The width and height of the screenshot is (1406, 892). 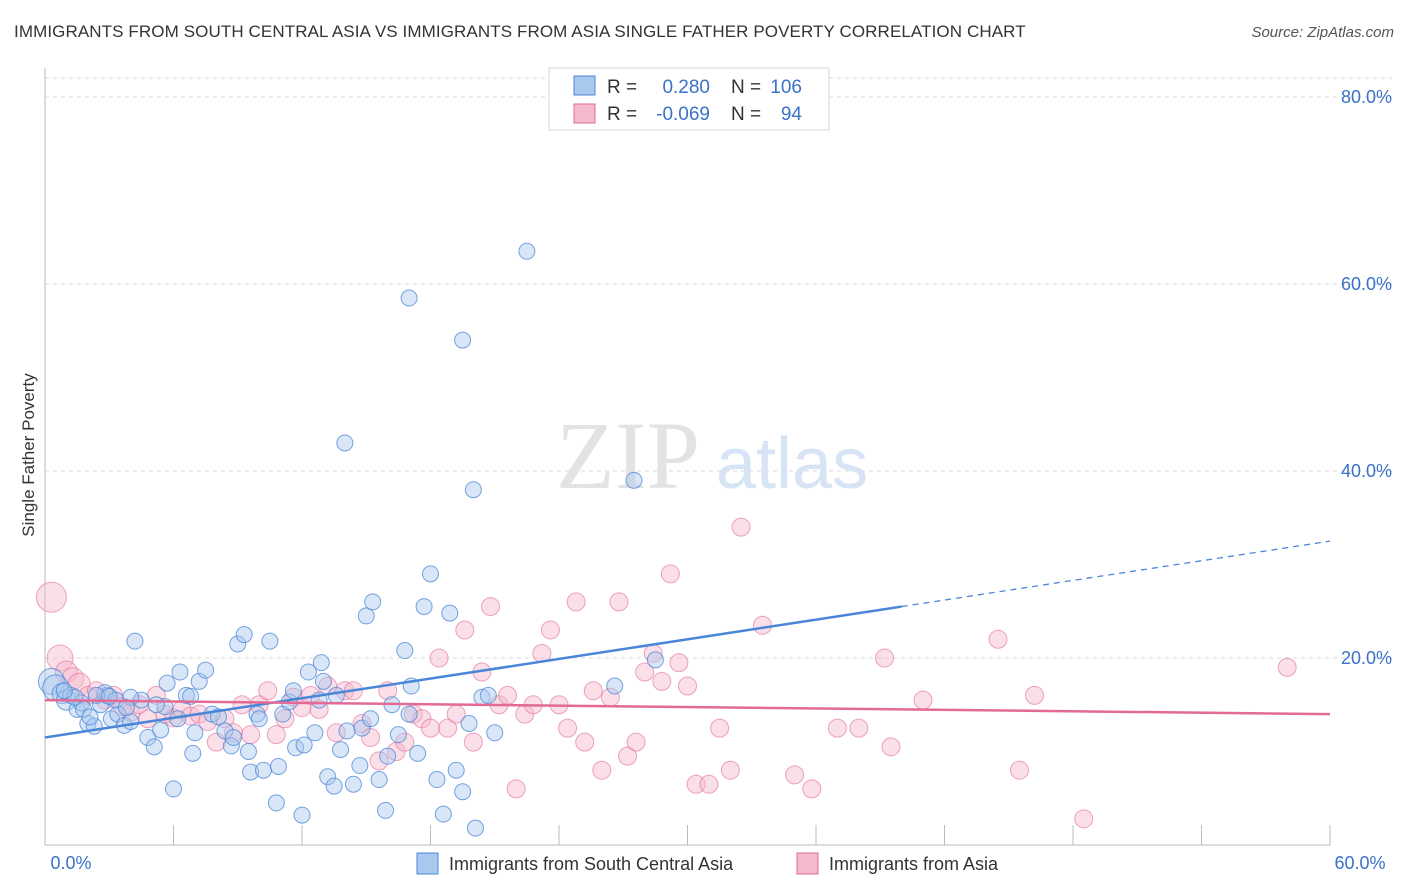 What do you see at coordinates (622, 87) in the screenshot?
I see `legend-r-label-1: R =` at bounding box center [622, 87].